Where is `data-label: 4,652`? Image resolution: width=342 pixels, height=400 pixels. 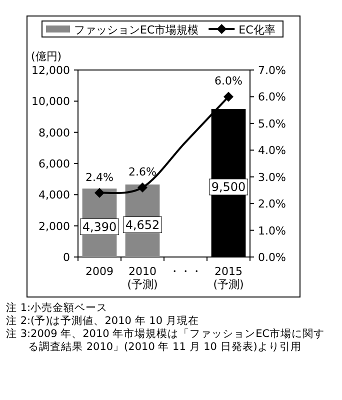 data-label: 4,652 is located at coordinates (142, 225).